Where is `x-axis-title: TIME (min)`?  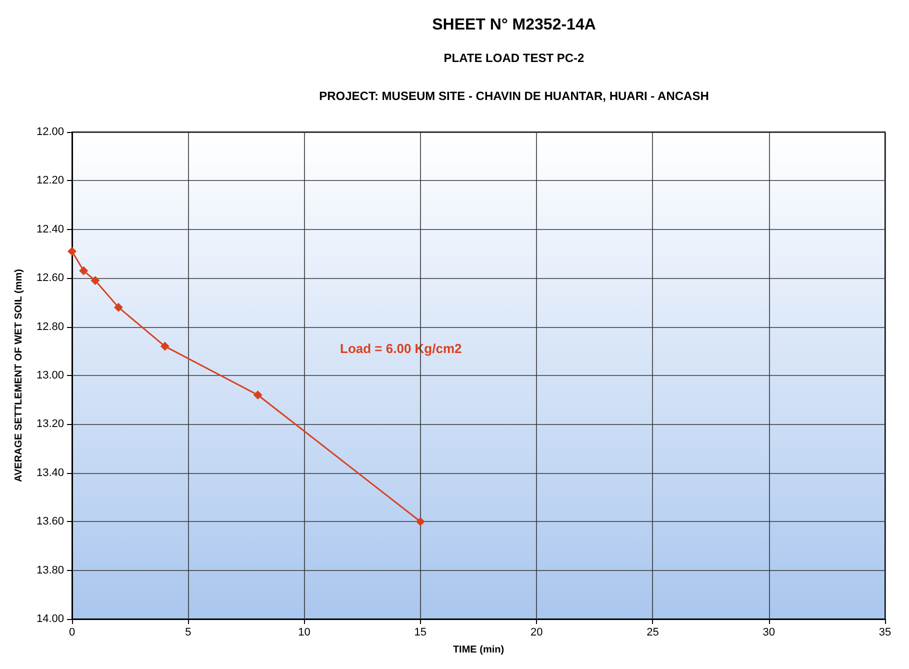
x-axis-title: TIME (min) is located at coordinates (478, 650).